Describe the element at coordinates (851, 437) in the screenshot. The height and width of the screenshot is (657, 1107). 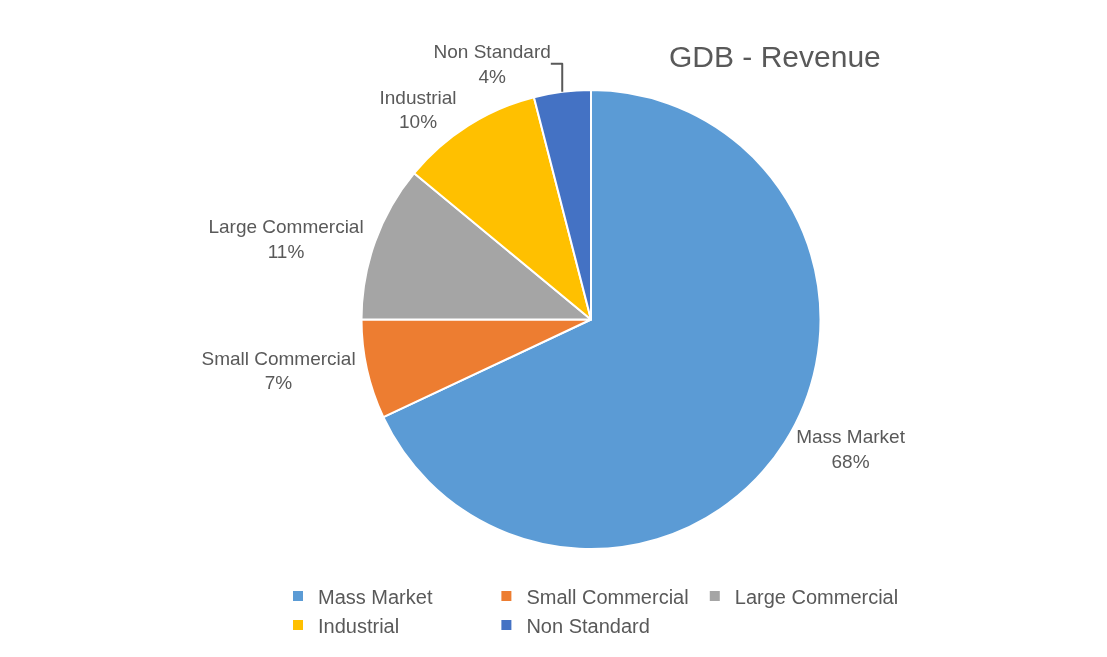
I see `slice-label: Mass Market` at that location.